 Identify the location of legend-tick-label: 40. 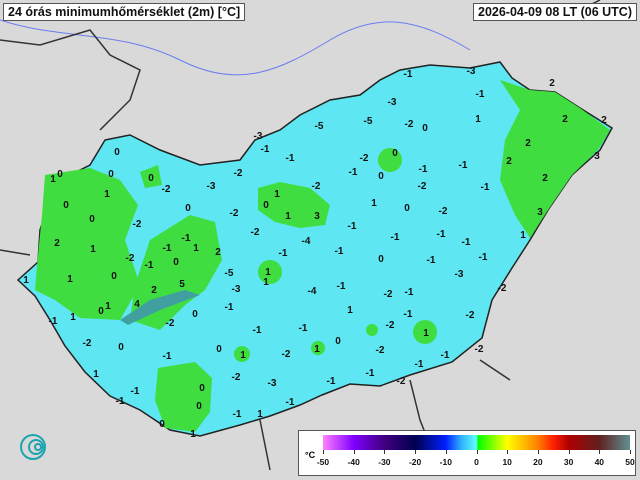
(599, 462).